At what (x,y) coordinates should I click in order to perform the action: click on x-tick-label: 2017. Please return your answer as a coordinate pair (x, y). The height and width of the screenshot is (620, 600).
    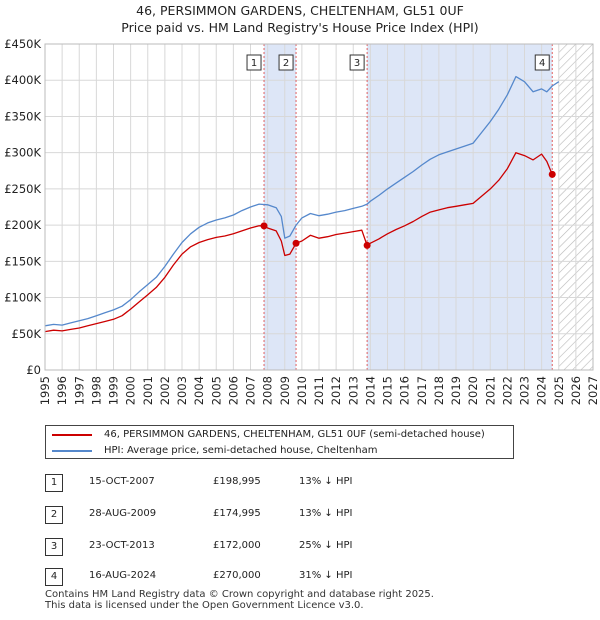
    Looking at the image, I should click on (422, 390).